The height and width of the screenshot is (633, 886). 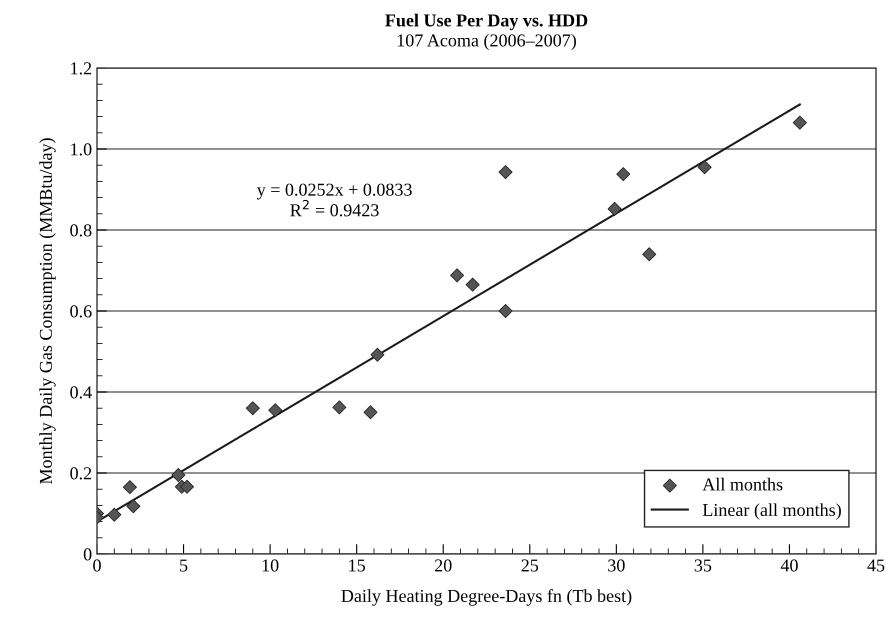 I want to click on x-tick-label: 20, so click(x=443, y=565).